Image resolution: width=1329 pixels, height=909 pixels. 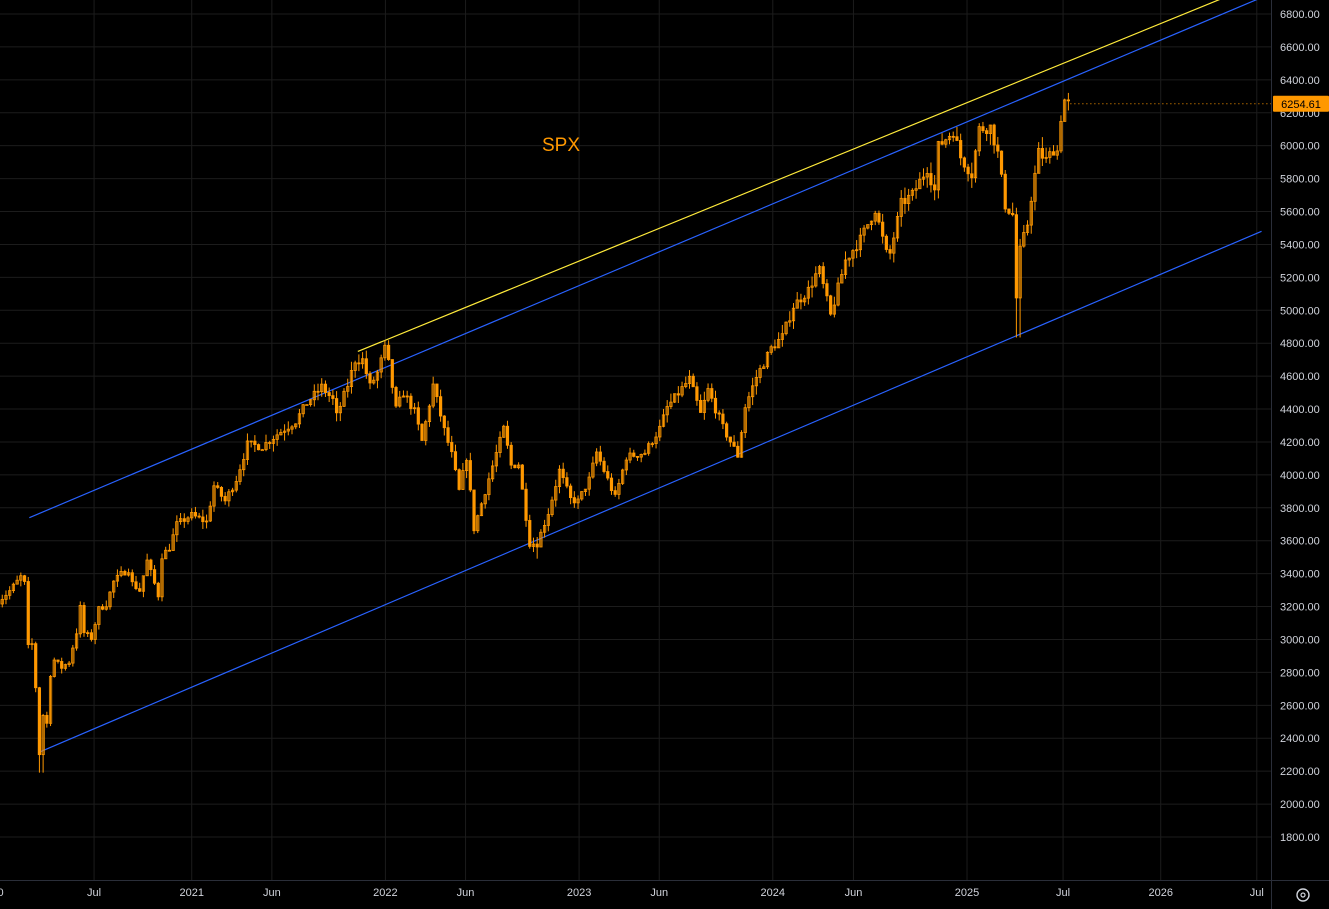 I want to click on price-tick-label: 4000.00, so click(x=1300, y=476).